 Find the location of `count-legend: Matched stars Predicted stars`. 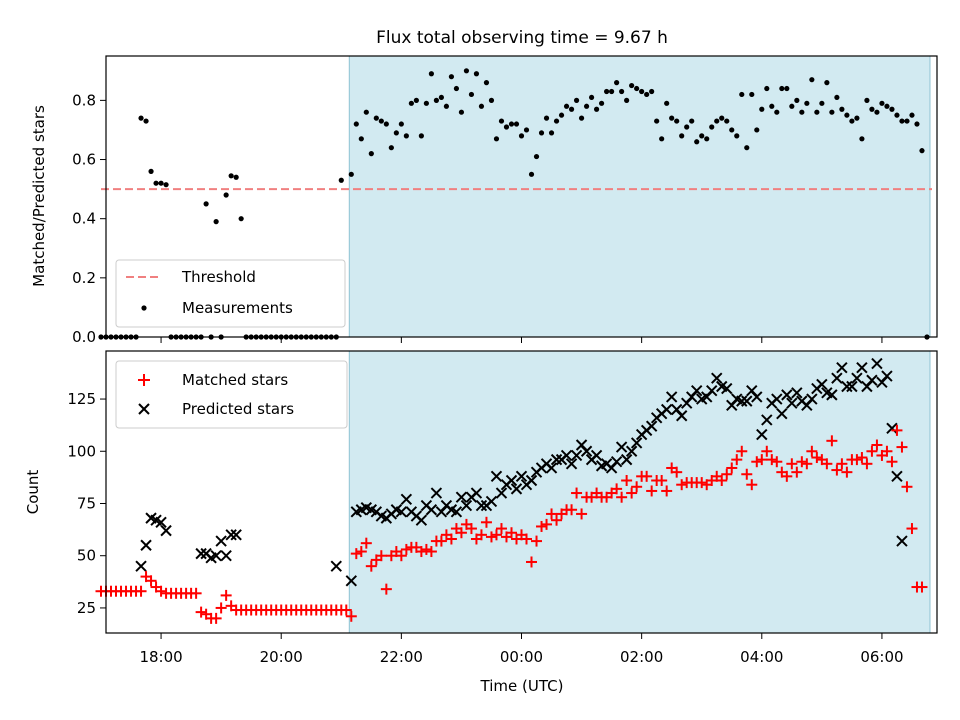

count-legend: Matched stars Predicted stars is located at coordinates (231, 394).